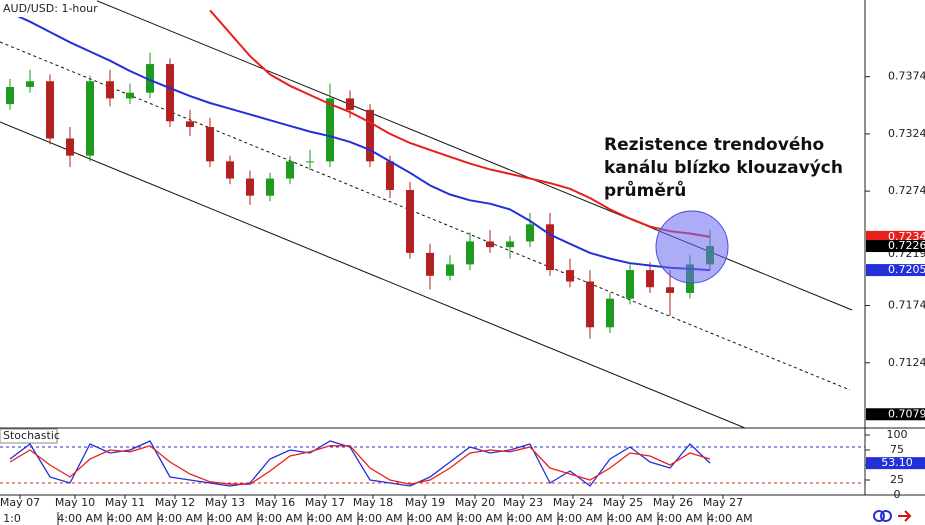 The height and width of the screenshot is (525, 925). I want to click on title-bg, so click(48, 8).